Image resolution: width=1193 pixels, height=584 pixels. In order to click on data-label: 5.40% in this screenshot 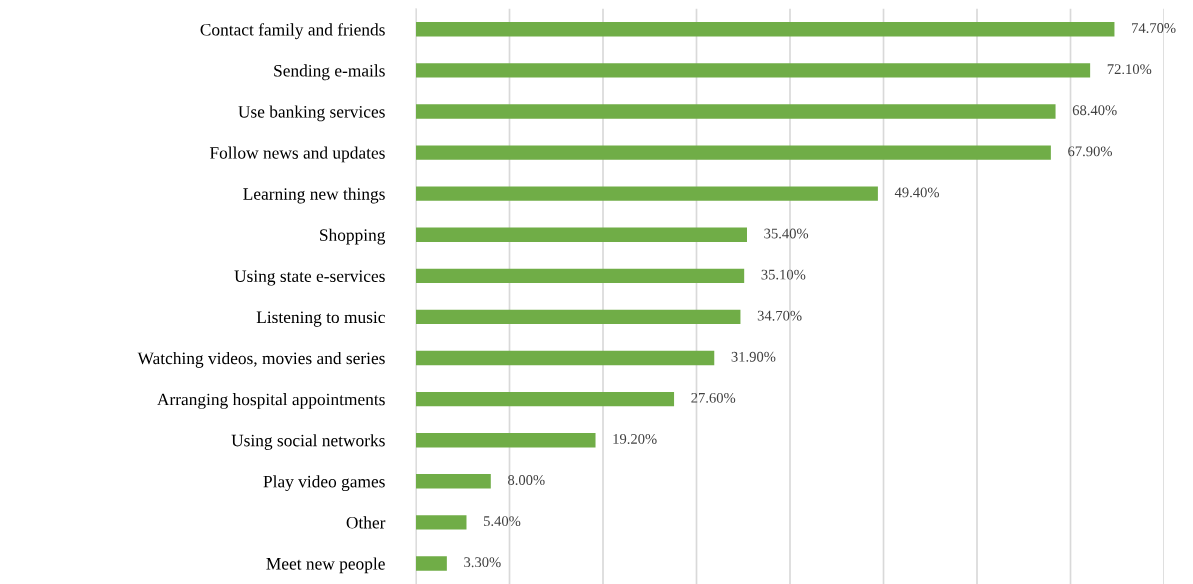, I will do `click(502, 521)`.